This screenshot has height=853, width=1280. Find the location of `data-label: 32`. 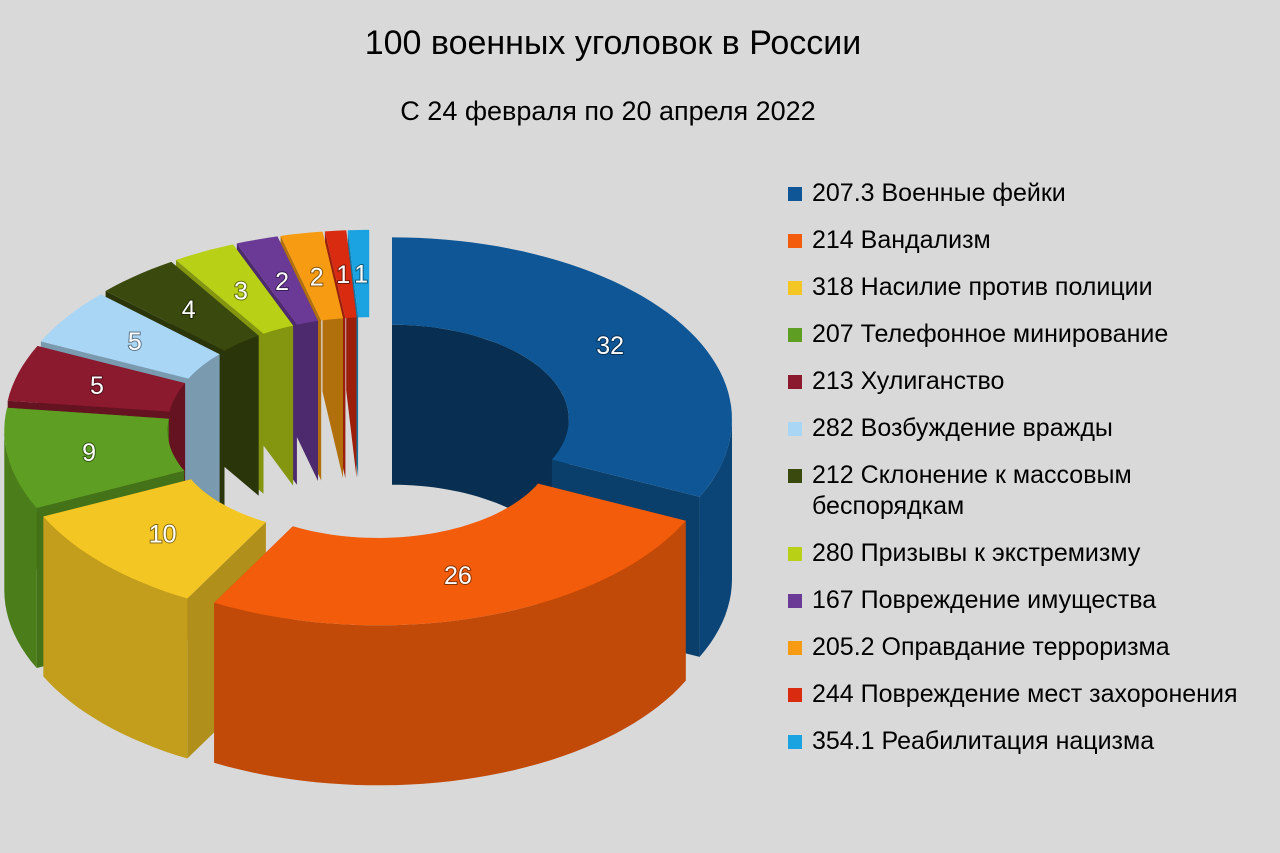

data-label: 32 is located at coordinates (610, 346).